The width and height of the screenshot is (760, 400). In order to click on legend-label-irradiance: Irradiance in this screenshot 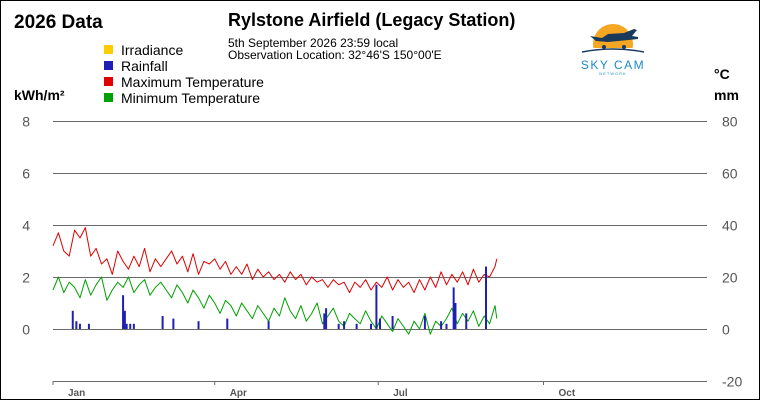, I will do `click(152, 50)`.